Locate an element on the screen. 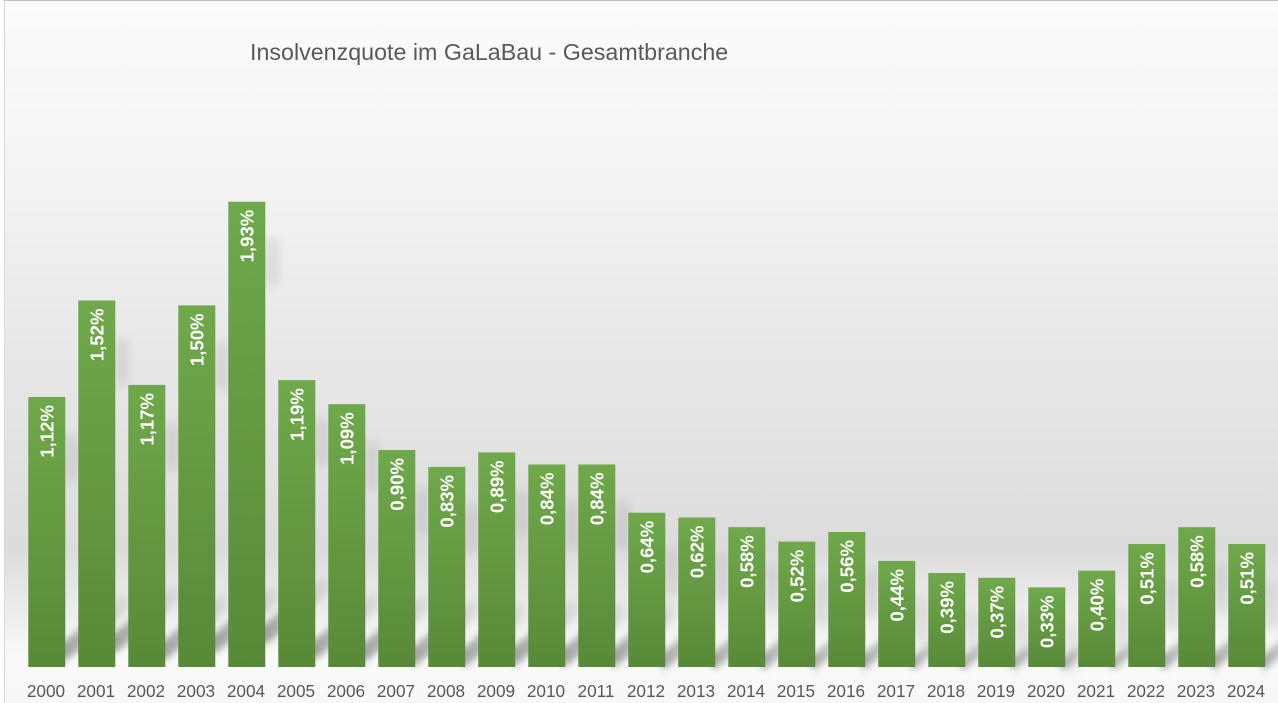 This screenshot has width=1278, height=703. svg-text: 2006 is located at coordinates (346, 691).